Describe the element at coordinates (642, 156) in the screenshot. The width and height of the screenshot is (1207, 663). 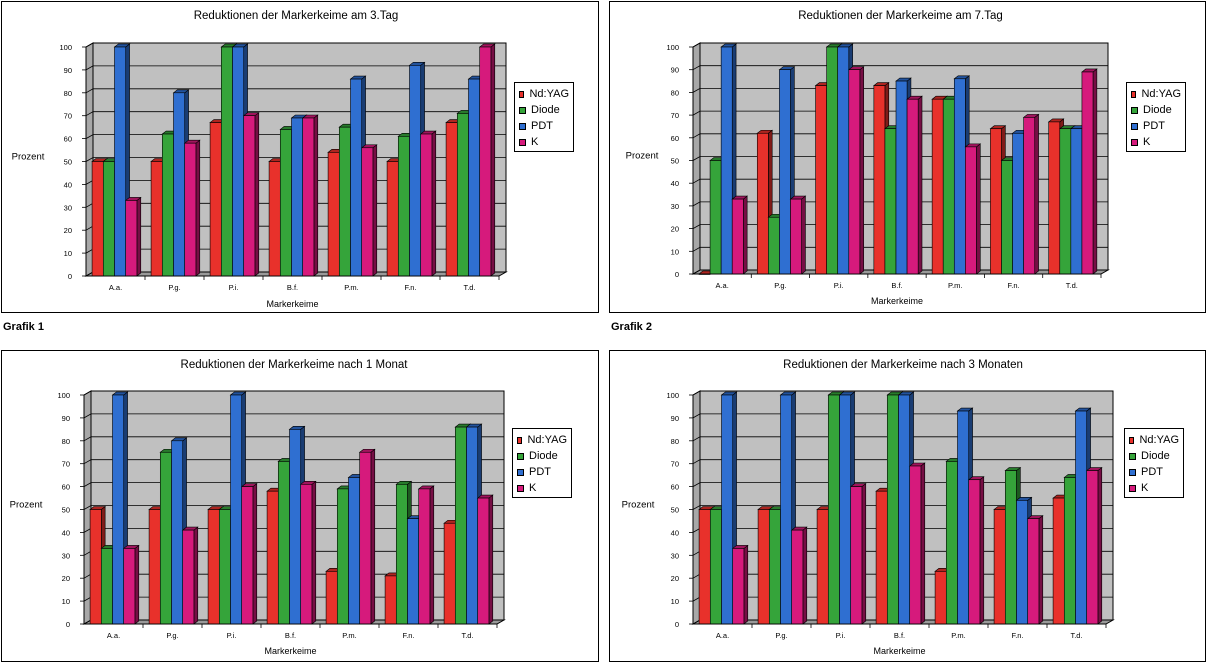
I see `y-axis-label: Prozent` at that location.